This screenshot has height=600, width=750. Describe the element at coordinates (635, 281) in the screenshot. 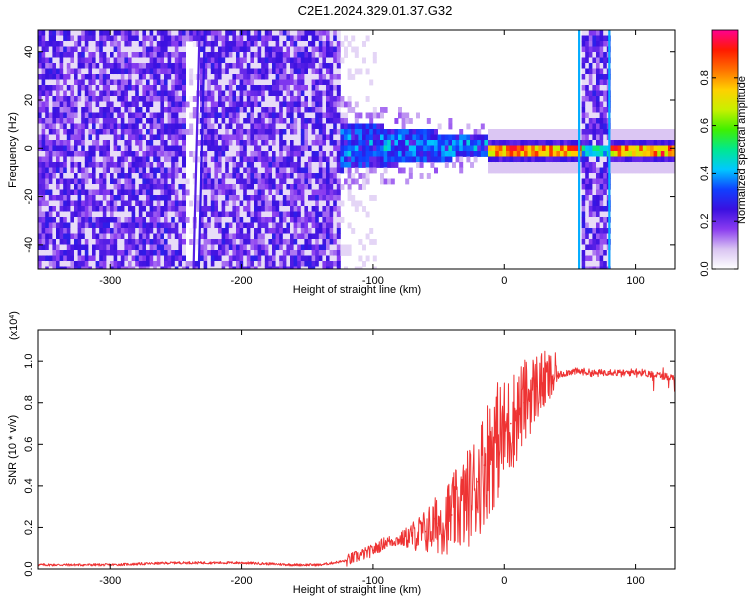

I see `spectrogram-x-tick-label: 100` at that location.